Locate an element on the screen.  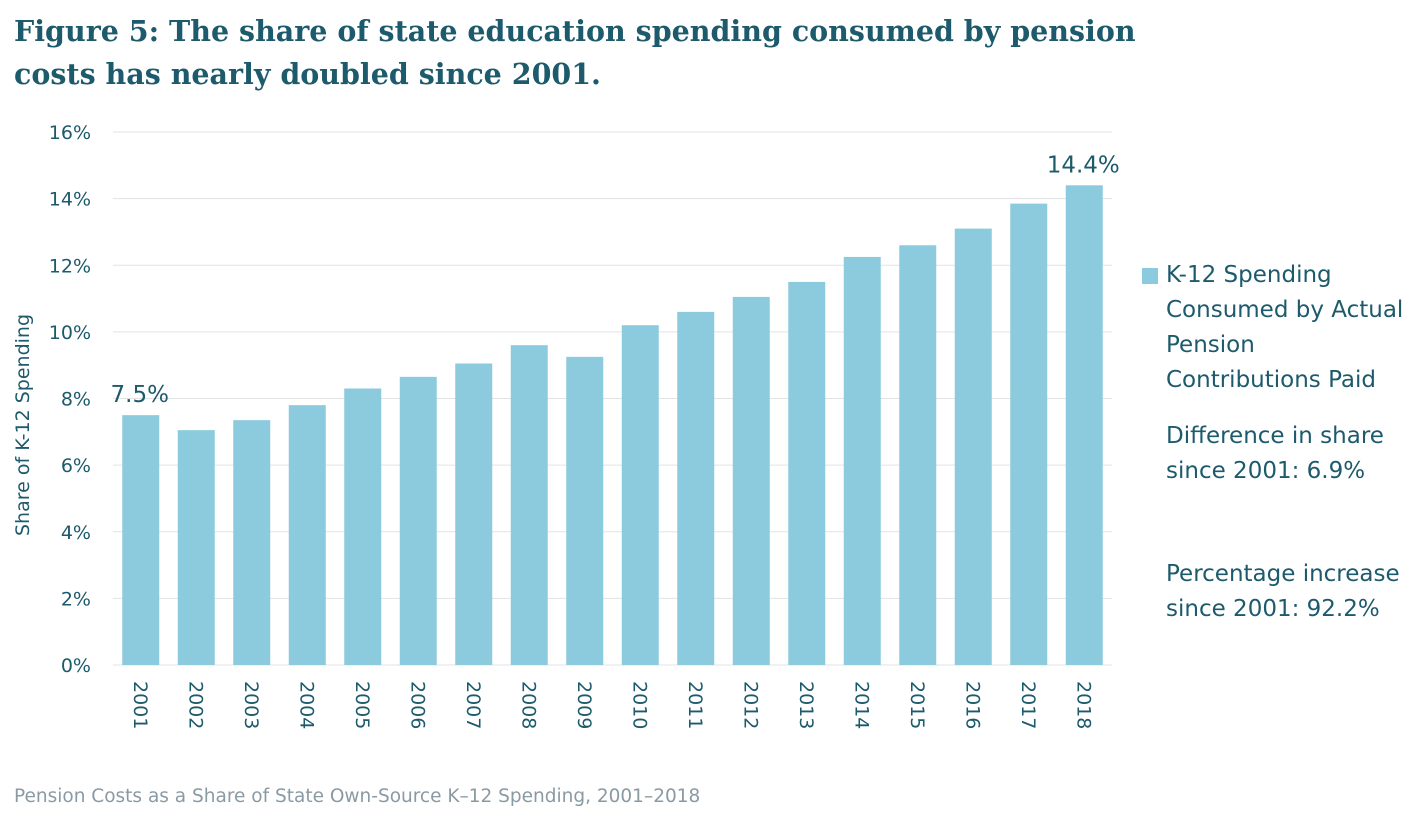
x-tick-label: 2010 is located at coordinates (639, 705).